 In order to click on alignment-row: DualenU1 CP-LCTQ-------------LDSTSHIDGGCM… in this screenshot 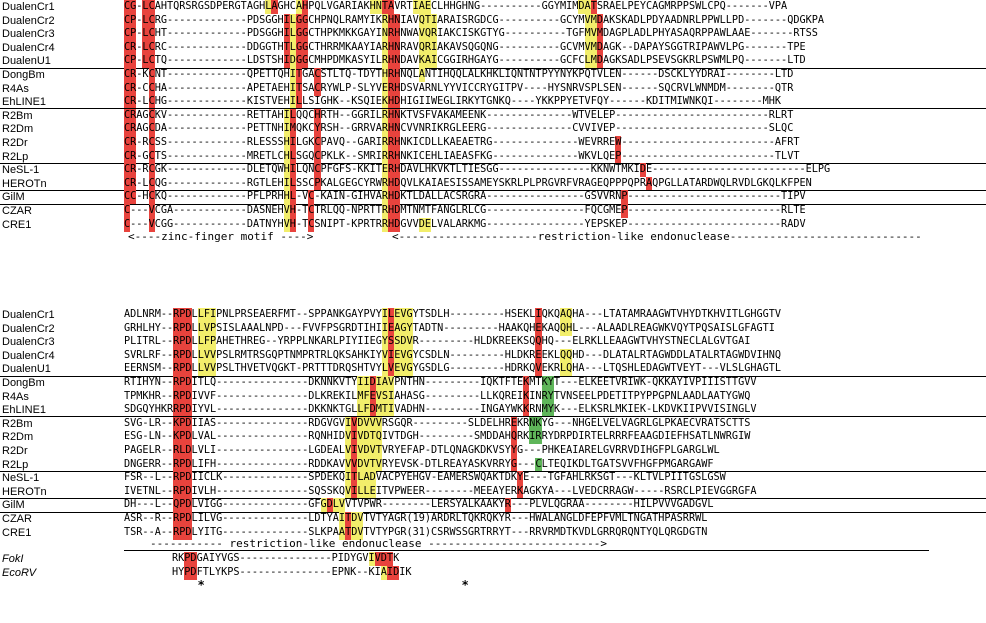, I will do `click(493, 61)`.